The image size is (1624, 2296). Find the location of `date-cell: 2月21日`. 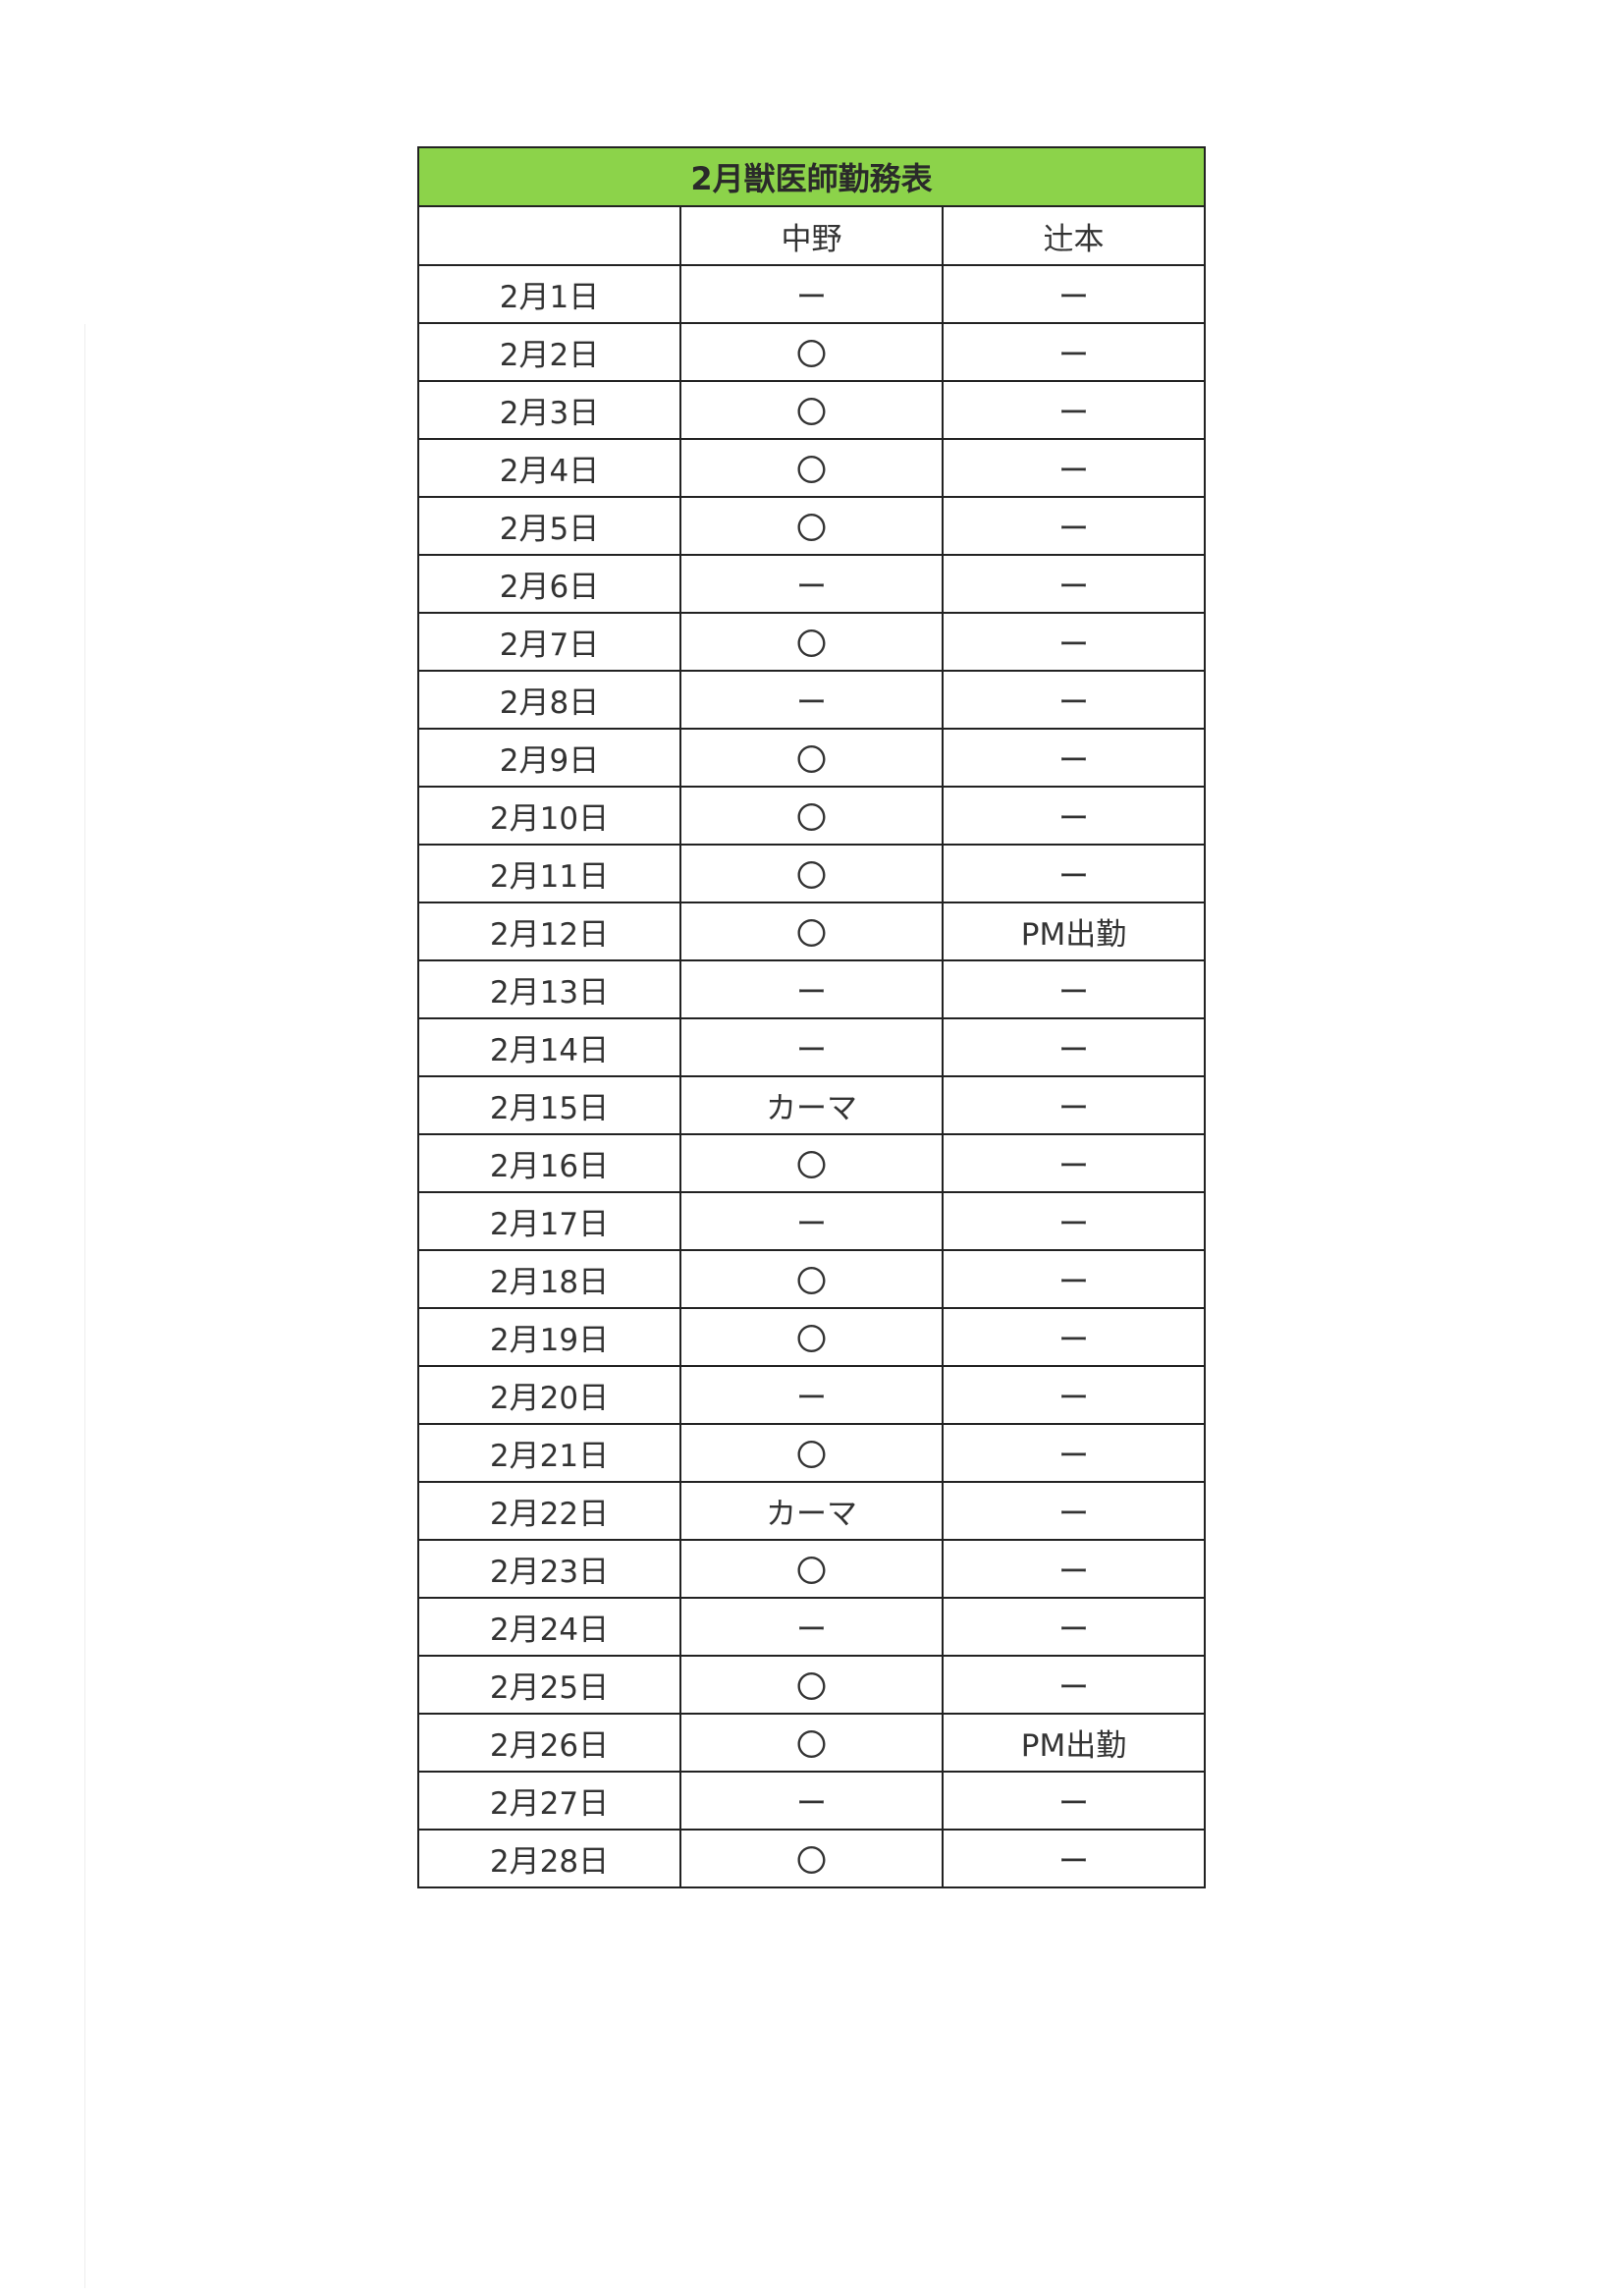

date-cell: 2月21日 is located at coordinates (549, 1453).